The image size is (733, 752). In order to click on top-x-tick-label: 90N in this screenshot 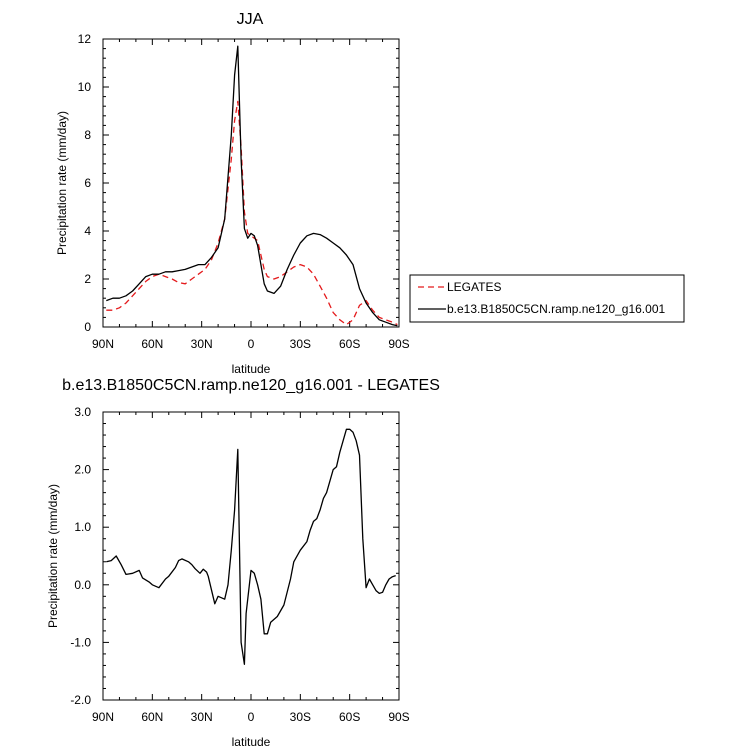, I will do `click(103, 344)`.